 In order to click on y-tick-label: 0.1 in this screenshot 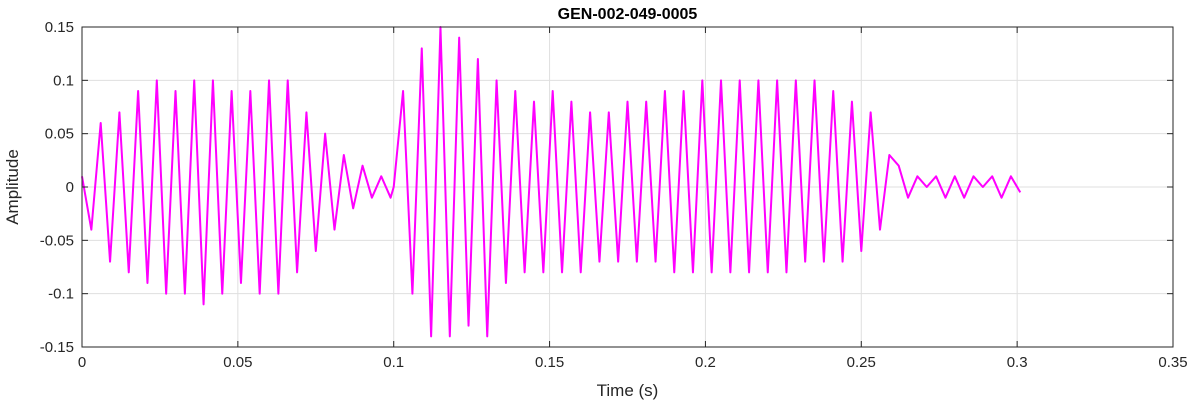, I will do `click(63, 80)`.